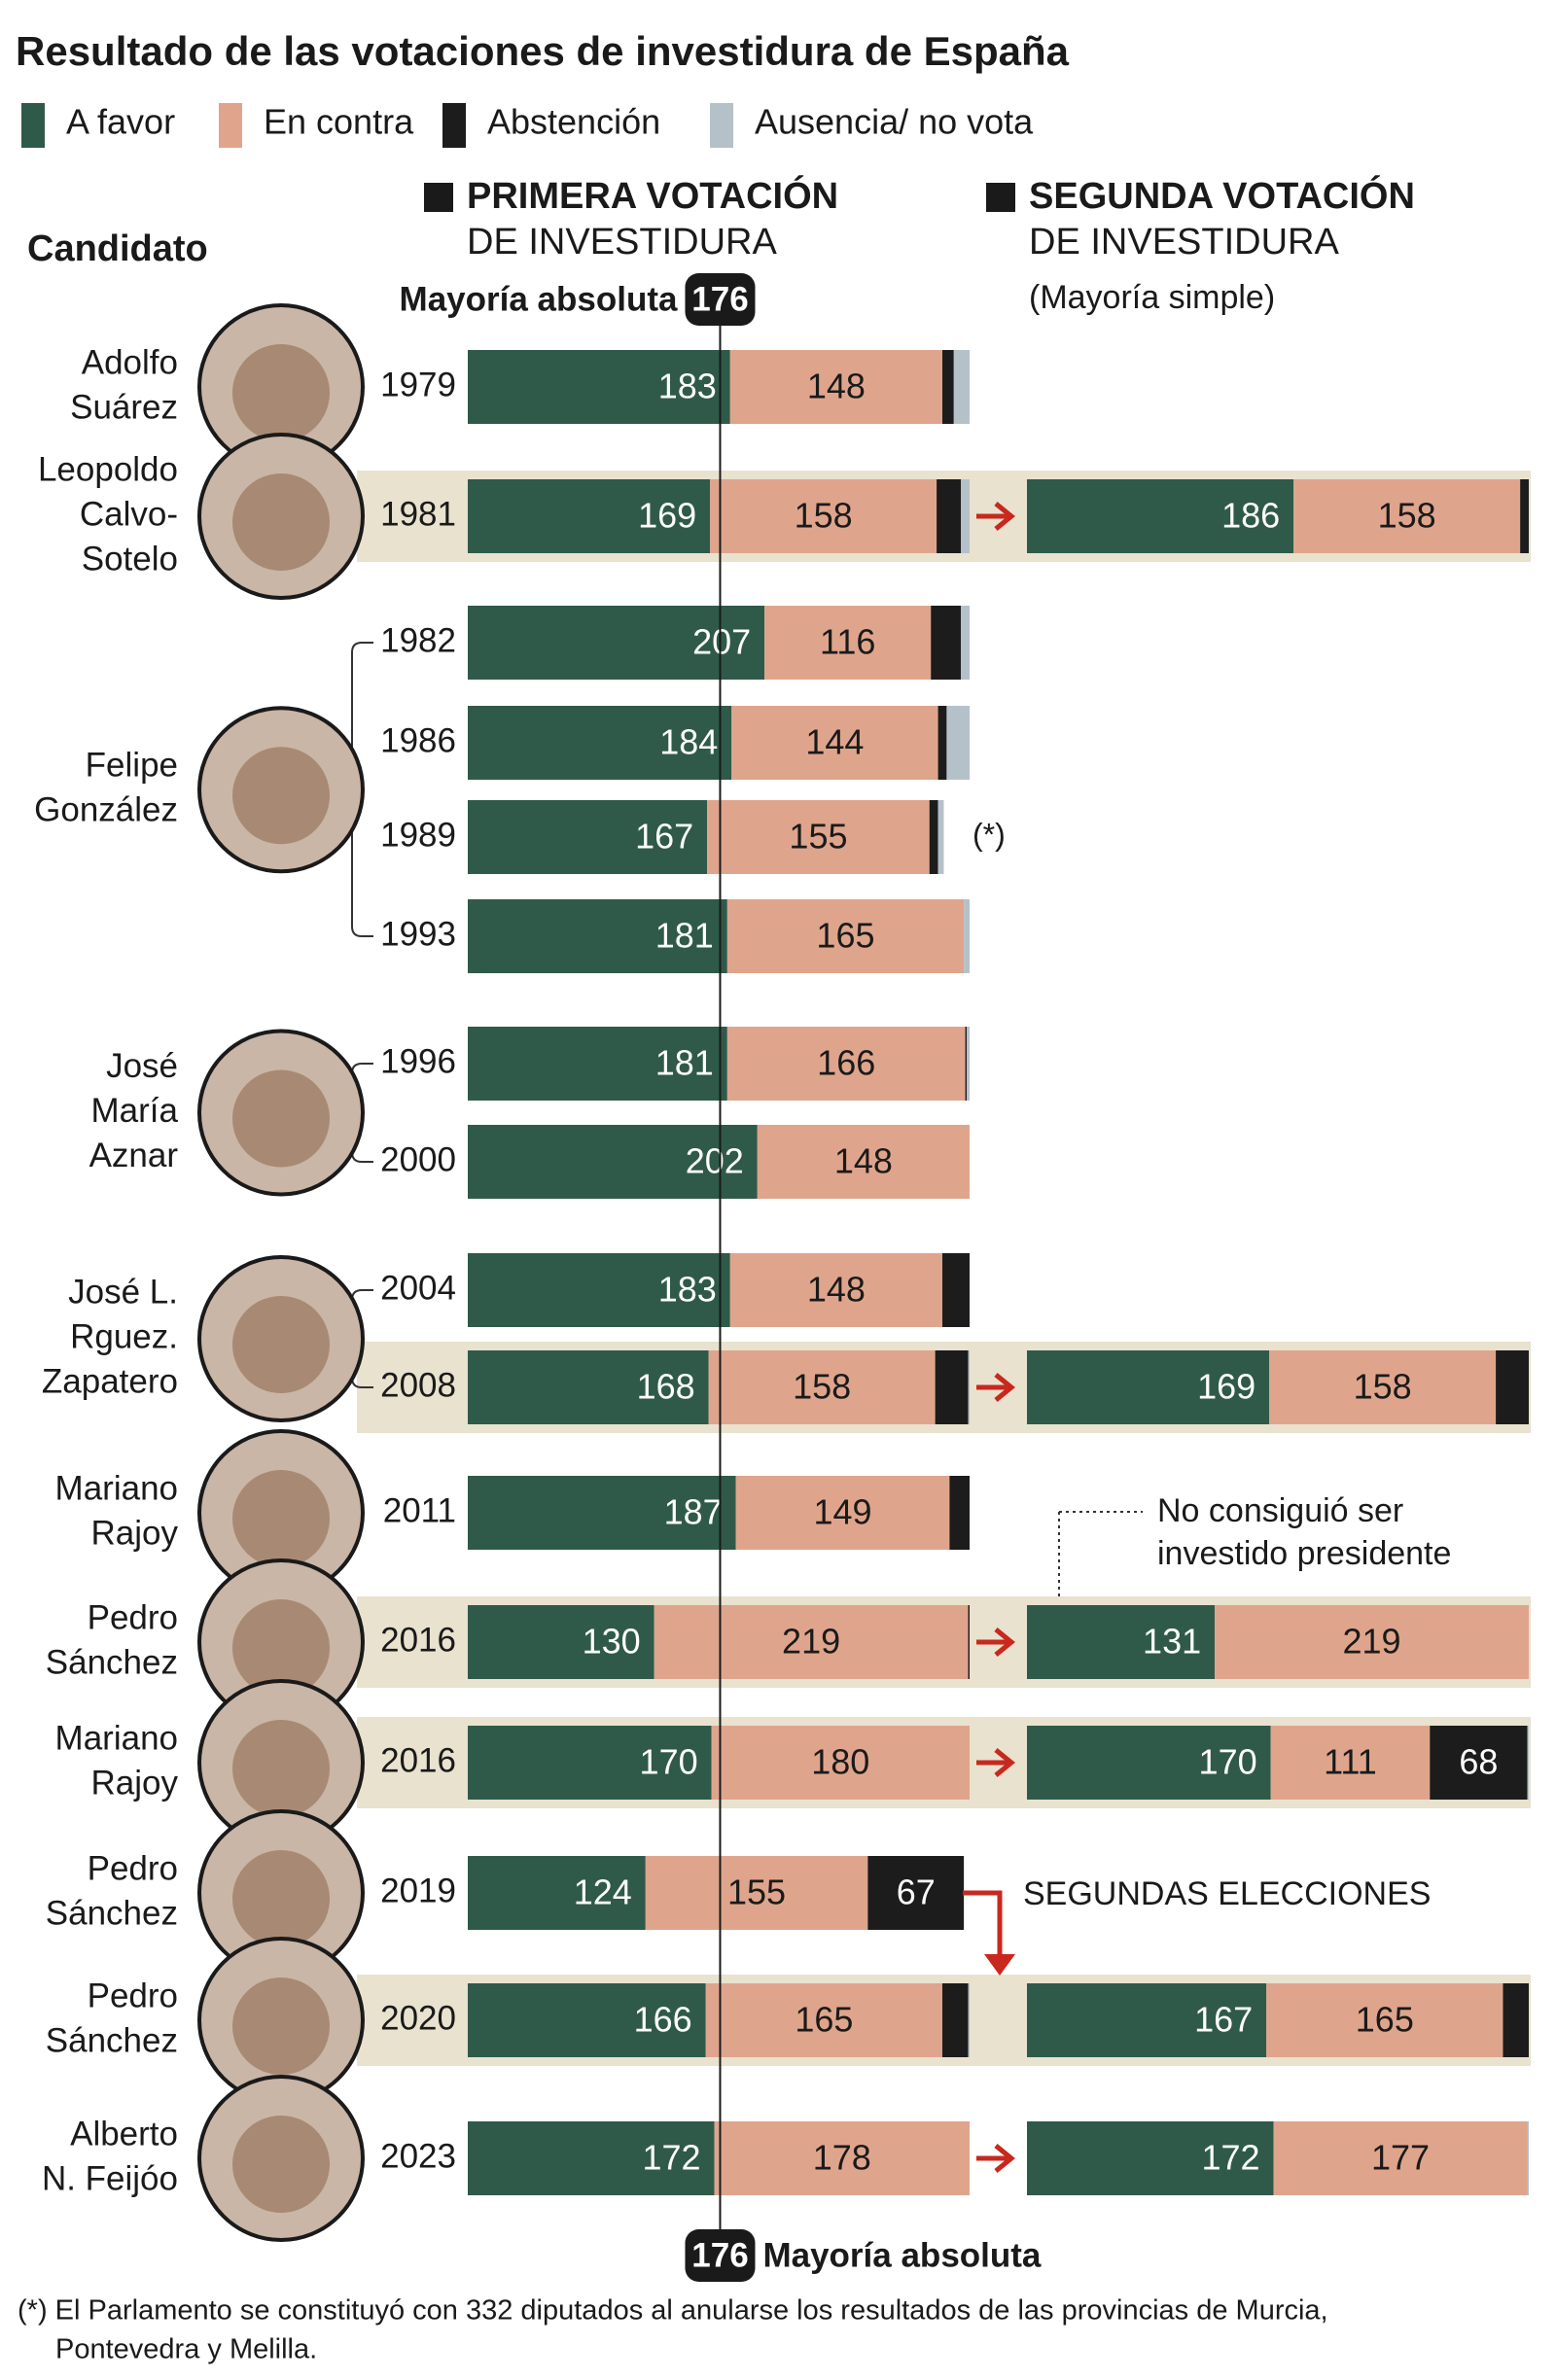 This screenshot has height=2380, width=1556. What do you see at coordinates (671, 2158) in the screenshot?
I see `value-label: 172` at bounding box center [671, 2158].